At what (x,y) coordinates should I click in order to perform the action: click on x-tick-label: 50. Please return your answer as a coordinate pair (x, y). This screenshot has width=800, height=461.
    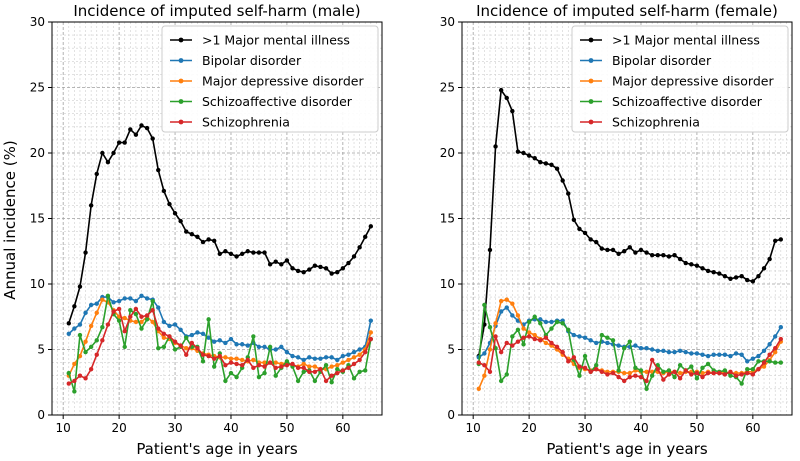
    Looking at the image, I should click on (696, 428).